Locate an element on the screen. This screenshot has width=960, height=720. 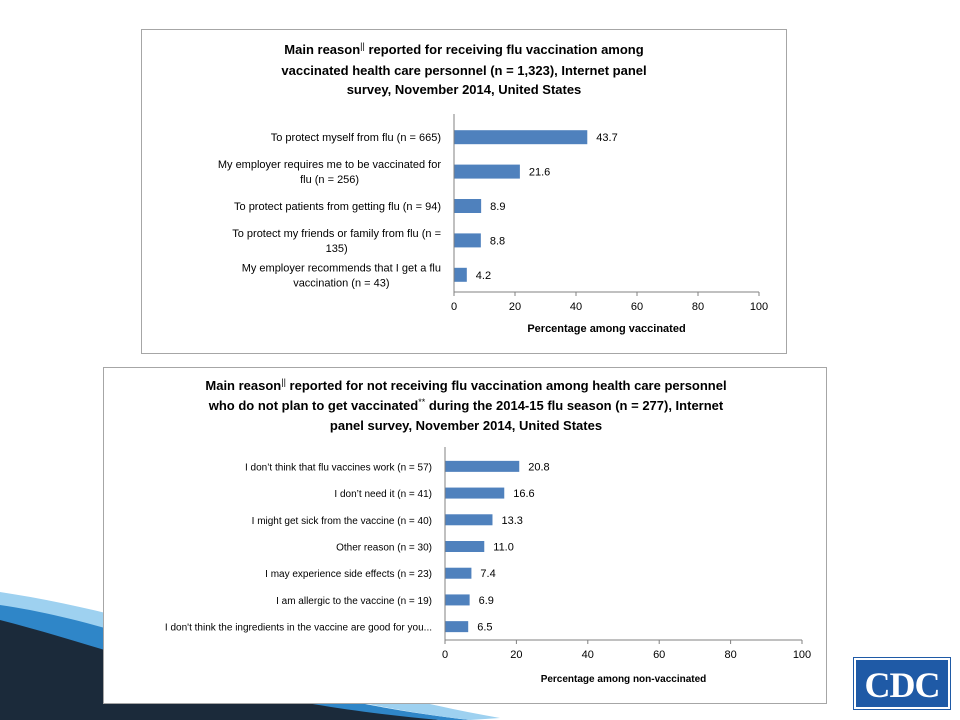
non-vaccinated-title-text: who do not plan to get vaccinated is located at coordinates (313, 405).